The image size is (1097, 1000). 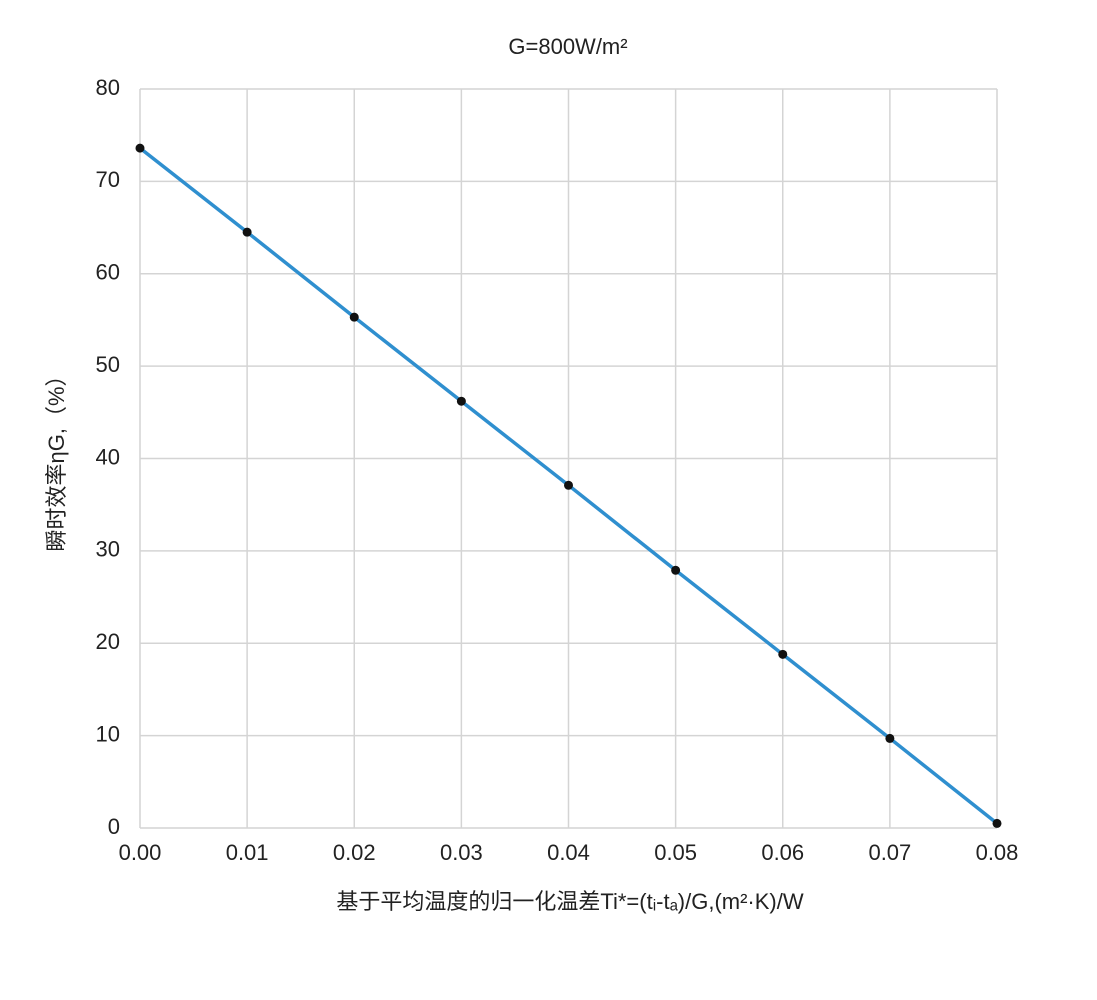 What do you see at coordinates (140, 852) in the screenshot?
I see `x-tick-label: 0.00` at bounding box center [140, 852].